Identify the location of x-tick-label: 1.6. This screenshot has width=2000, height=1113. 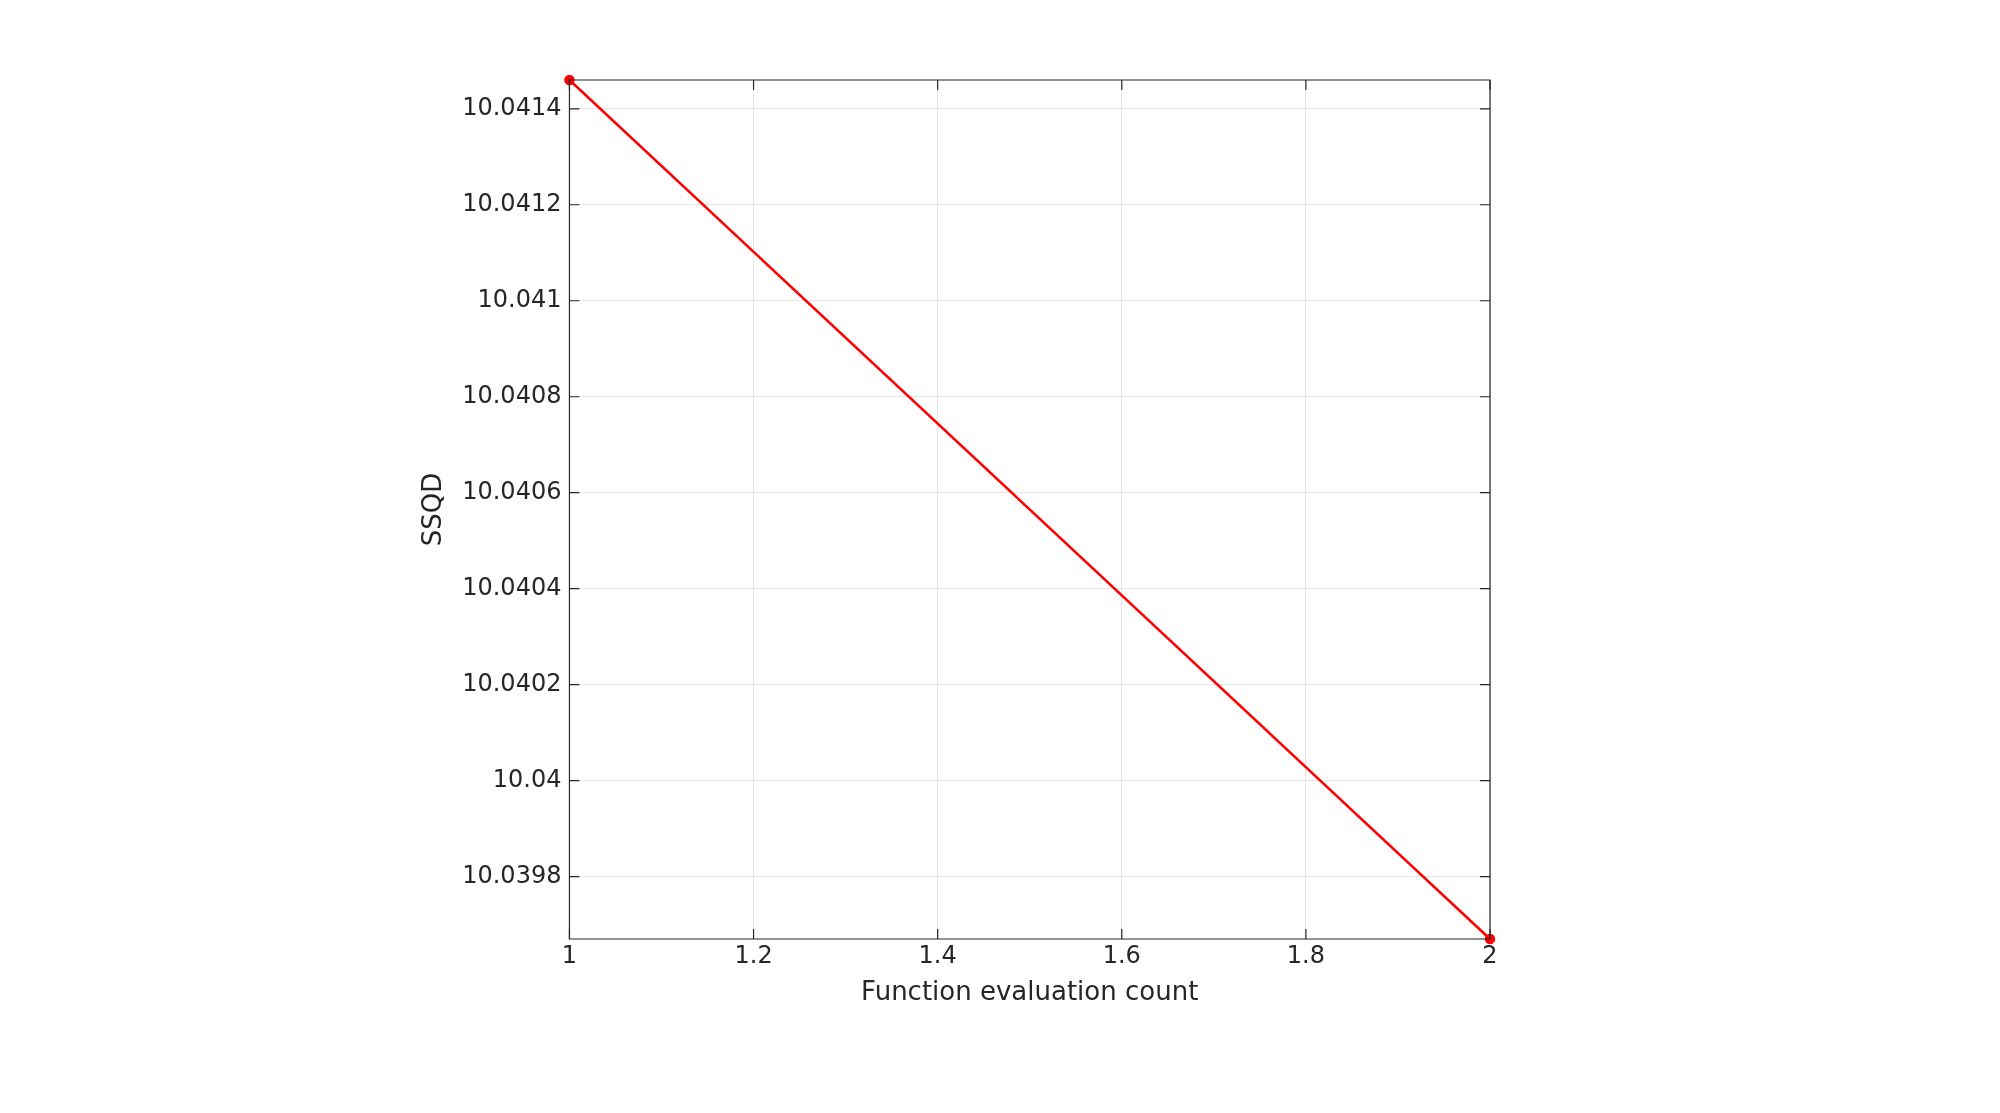
(1121, 954).